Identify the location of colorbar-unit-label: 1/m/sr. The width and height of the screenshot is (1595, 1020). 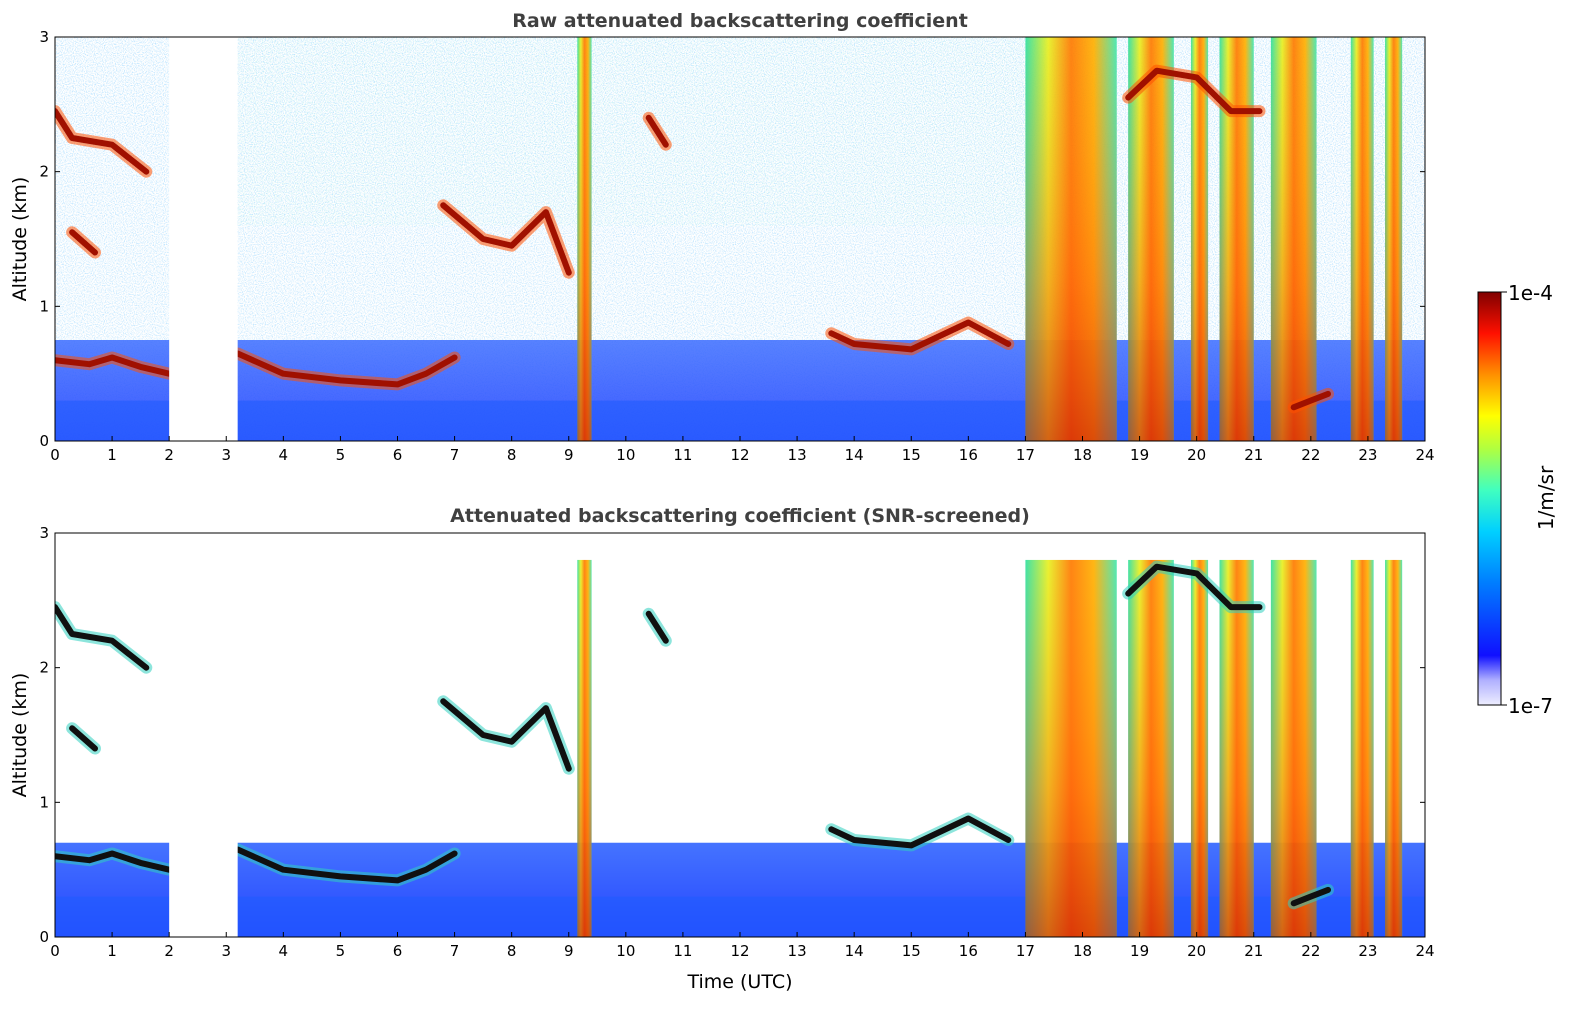
(1546, 497).